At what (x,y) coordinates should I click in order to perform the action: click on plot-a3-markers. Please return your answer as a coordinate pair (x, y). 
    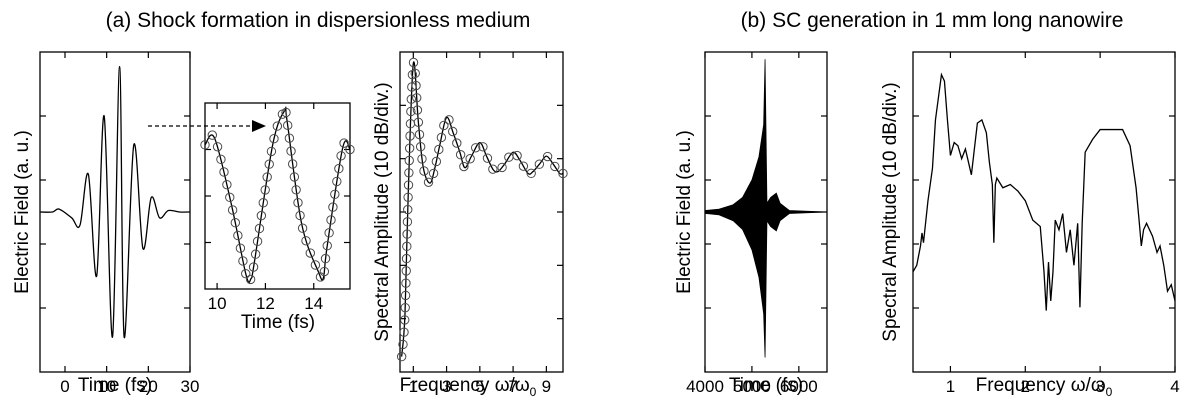
    Looking at the image, I should click on (482, 209).